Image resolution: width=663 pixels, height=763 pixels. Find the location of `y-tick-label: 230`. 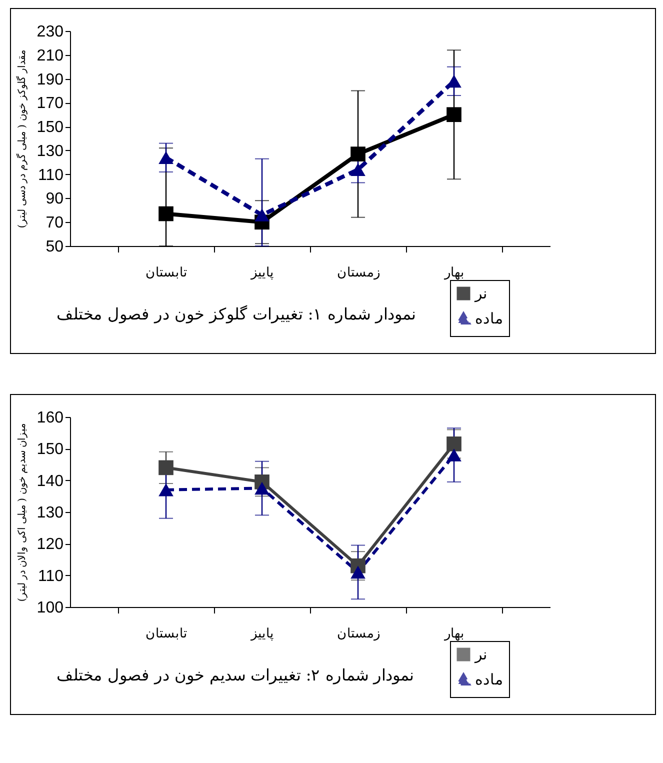

y-tick-label: 230 is located at coordinates (50, 32).